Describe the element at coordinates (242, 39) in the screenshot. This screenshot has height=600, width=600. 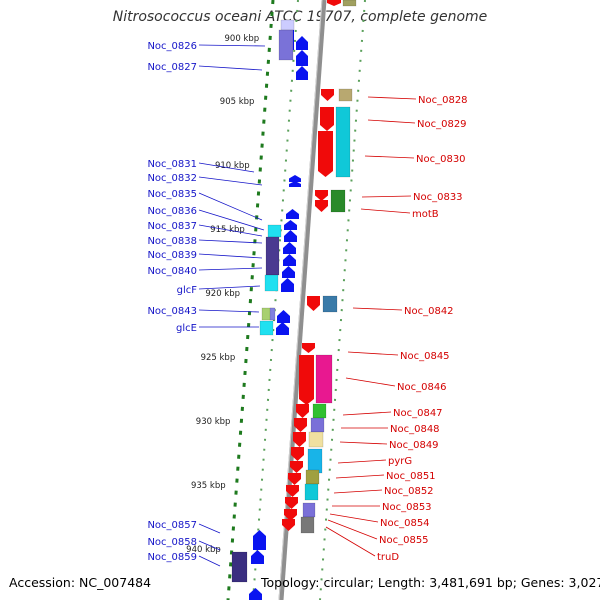
I see `scale-label: 900 kbp` at that location.